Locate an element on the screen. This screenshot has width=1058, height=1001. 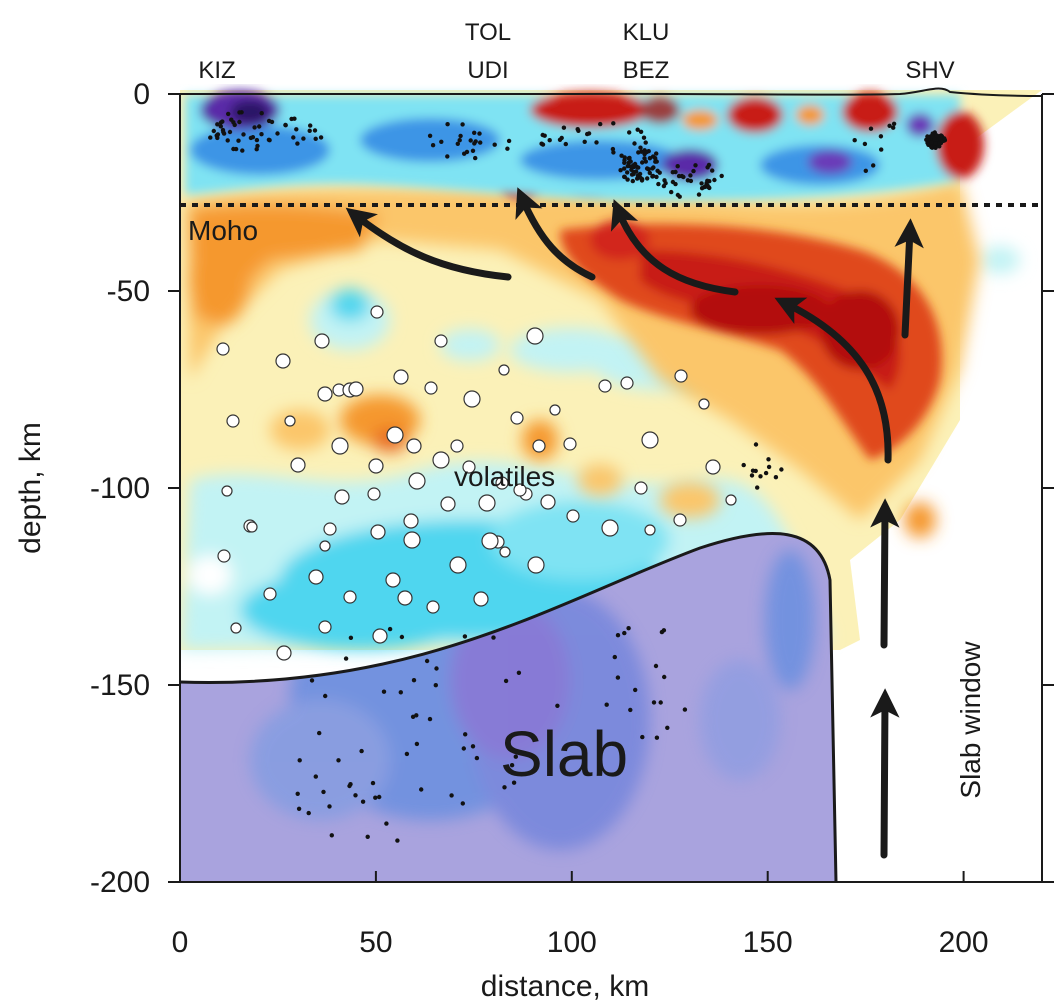
station-label-tol: TOL is located at coordinates (488, 32).